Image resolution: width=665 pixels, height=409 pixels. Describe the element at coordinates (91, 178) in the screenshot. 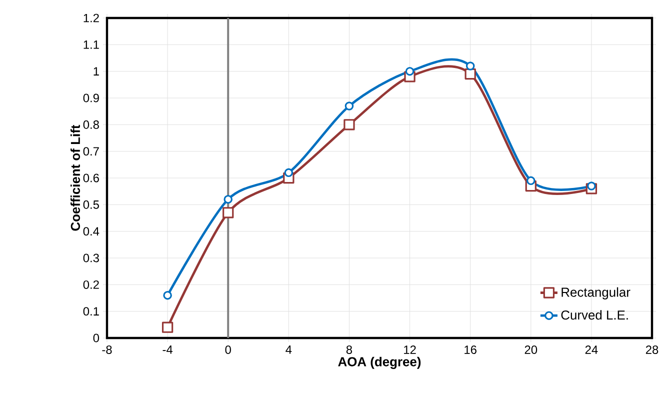

I see `y-tick-label: 0.6` at that location.